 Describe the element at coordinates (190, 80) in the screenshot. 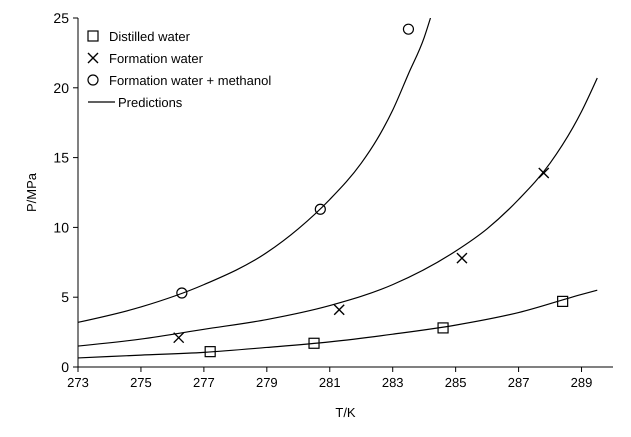

I see `legend-label: Formation water + methanol` at that location.